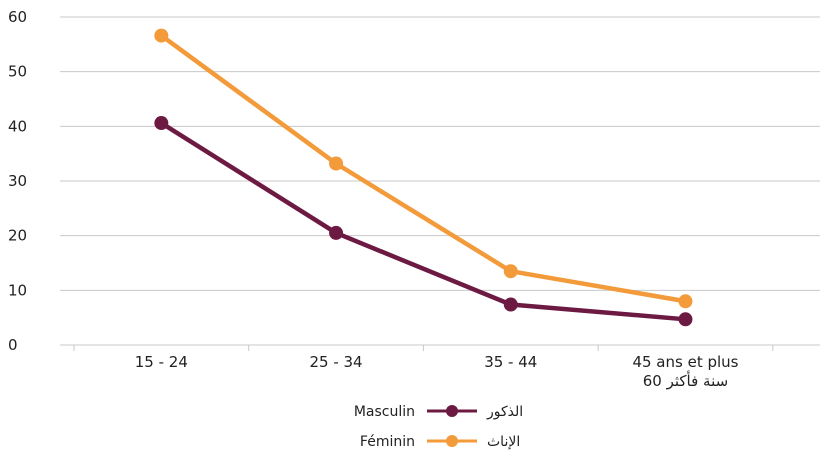 Image resolution: width=824 pixels, height=455 pixels. Describe the element at coordinates (387, 442) in the screenshot. I see `legend-label: Féminin` at that location.